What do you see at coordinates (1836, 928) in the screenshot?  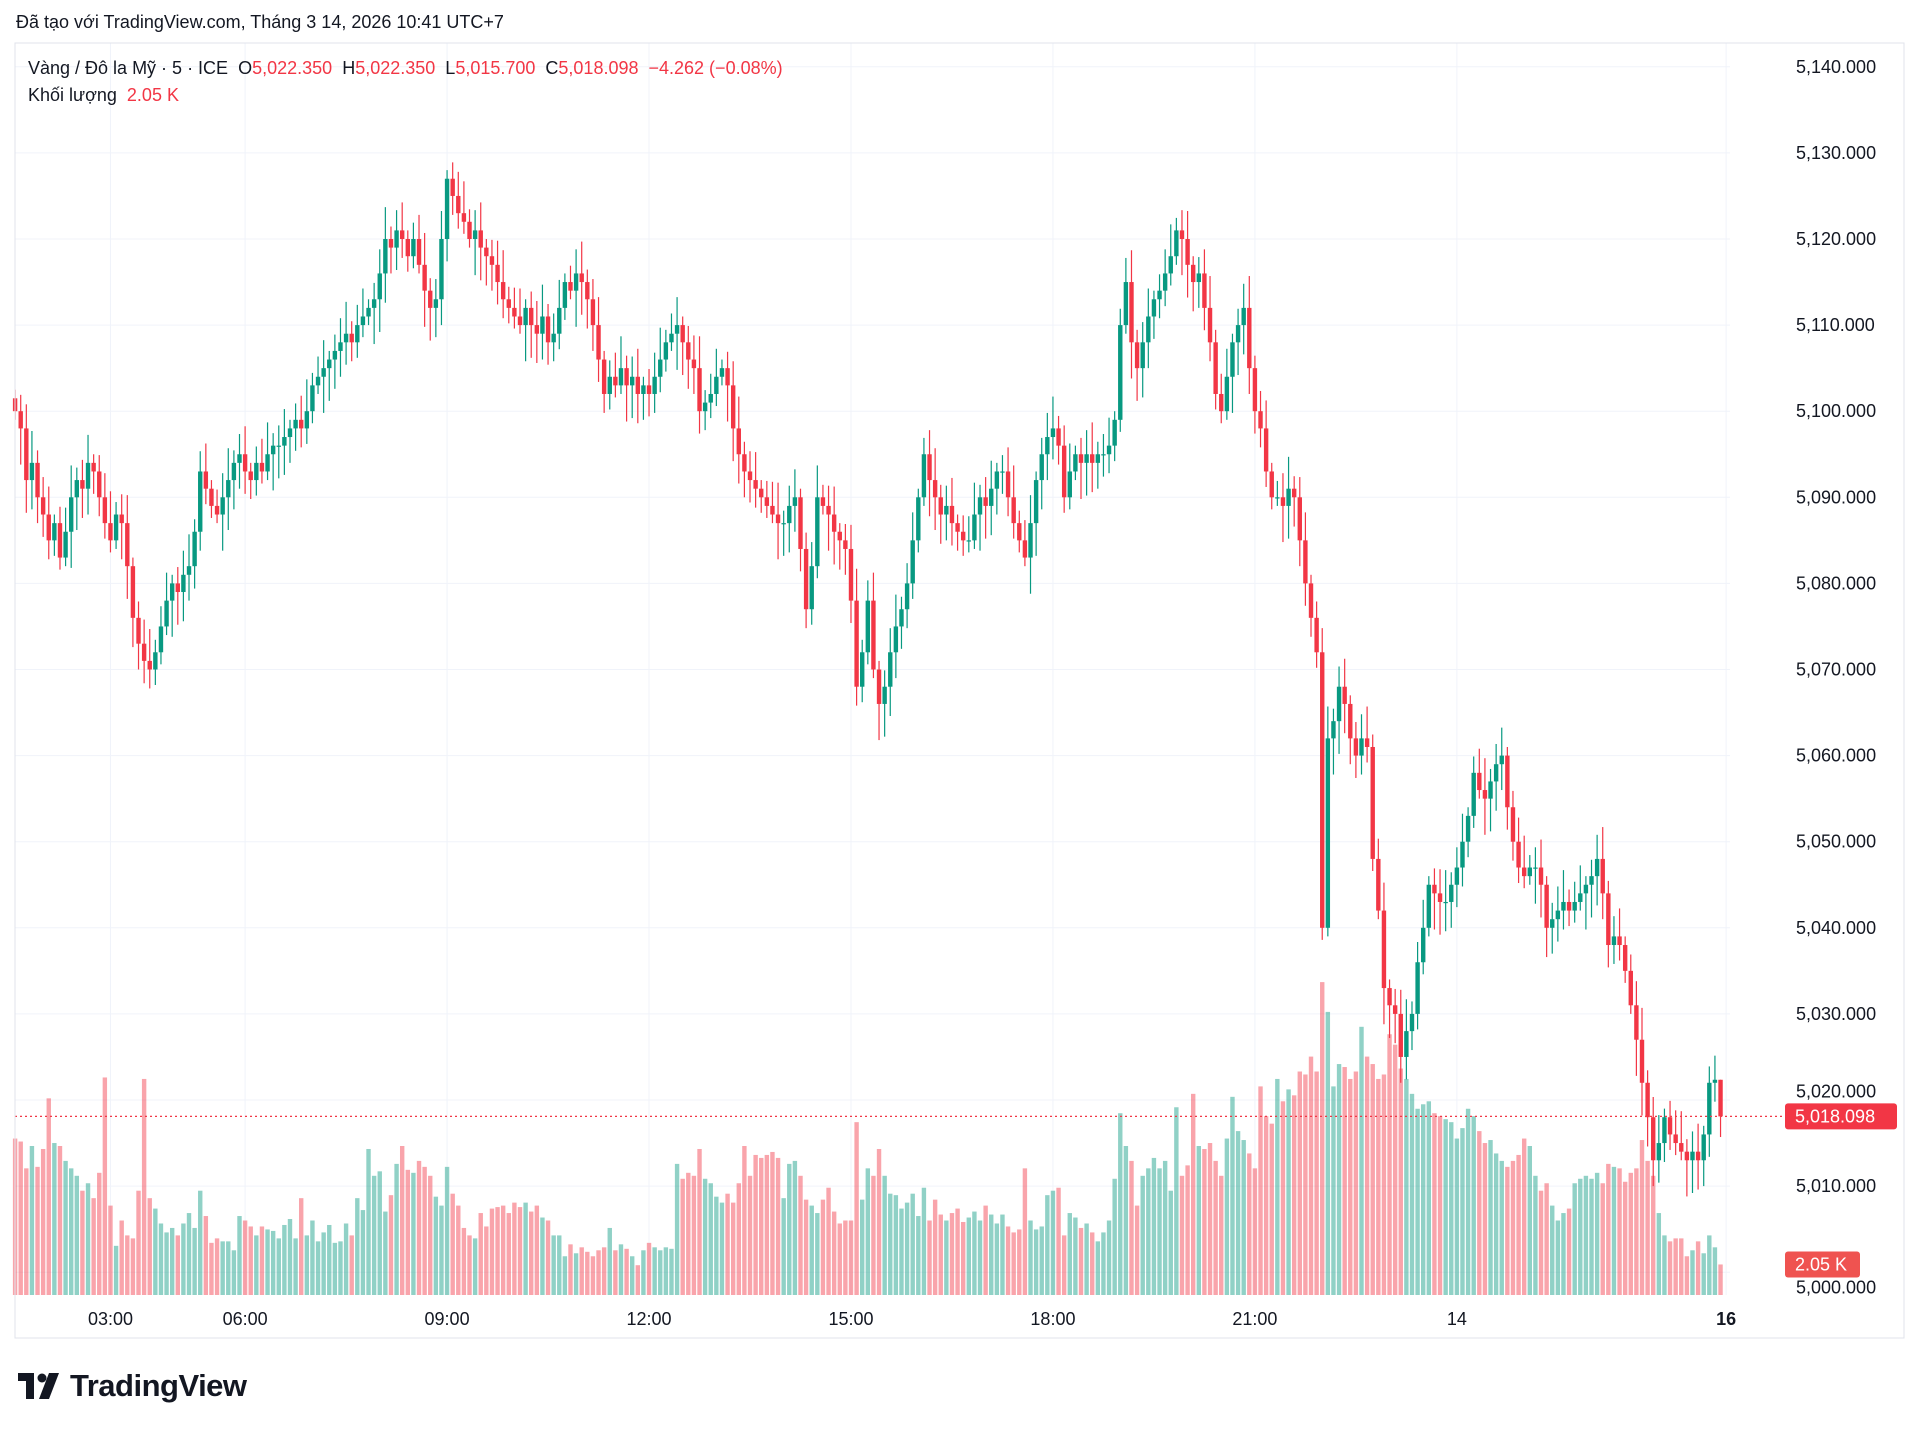 I see `price-tick-label: 5,040.000` at bounding box center [1836, 928].